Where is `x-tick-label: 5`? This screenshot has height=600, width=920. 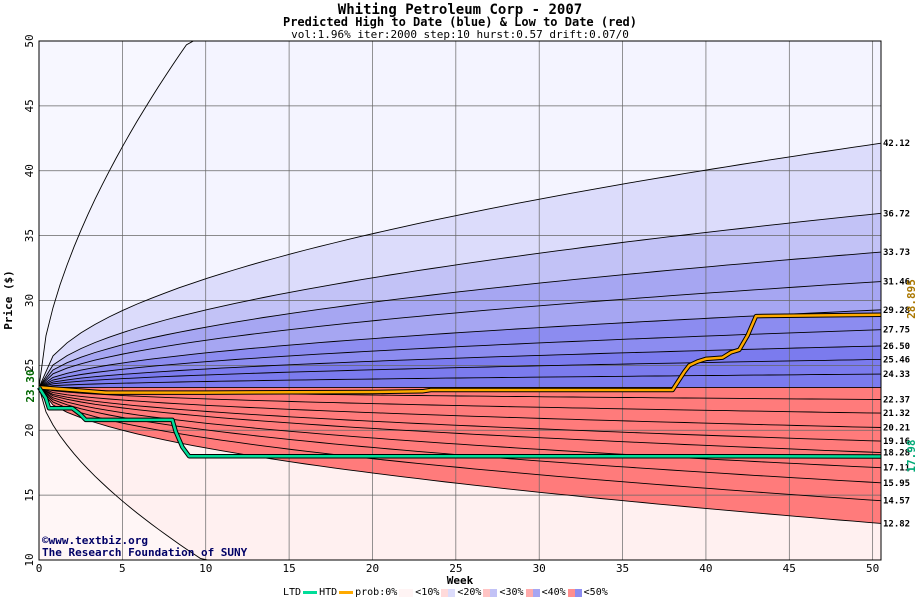 x-tick-label: 5 is located at coordinates (122, 568).